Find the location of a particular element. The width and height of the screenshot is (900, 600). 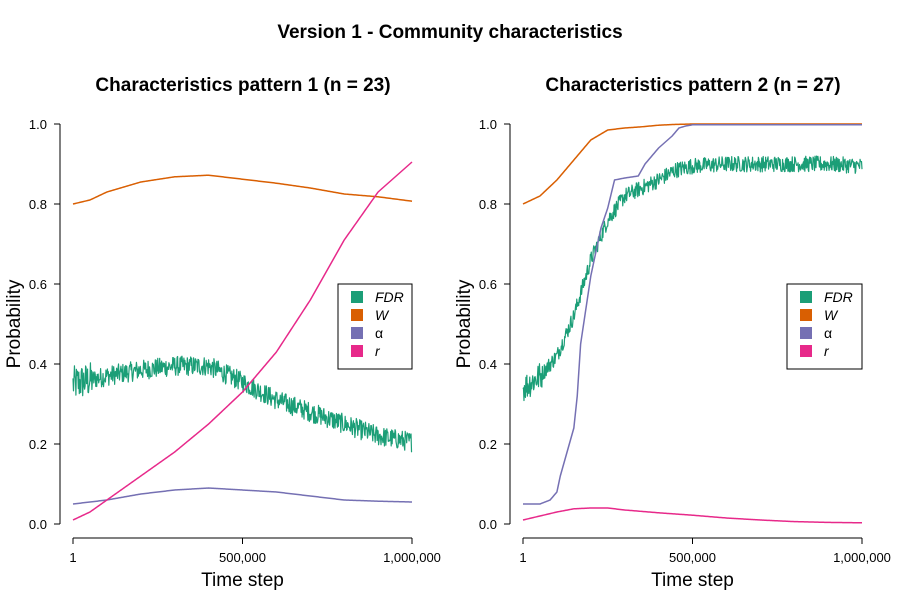

panel-title: Characteristics pattern 2 (n = 27) is located at coordinates (692, 85).